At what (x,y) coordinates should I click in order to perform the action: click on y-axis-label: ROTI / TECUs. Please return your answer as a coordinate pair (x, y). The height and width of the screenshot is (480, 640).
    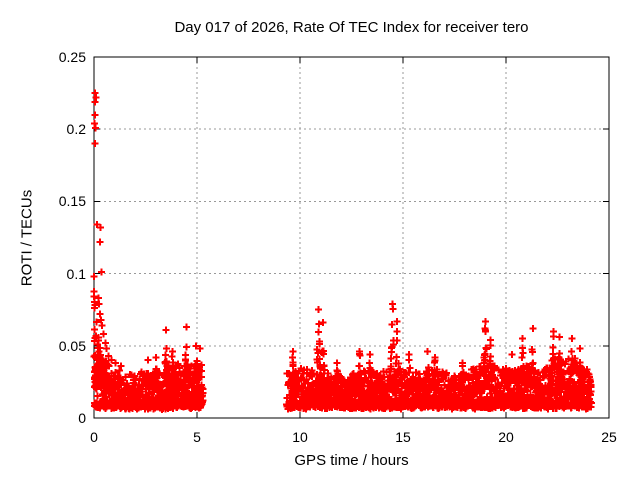
    Looking at the image, I should click on (27, 238).